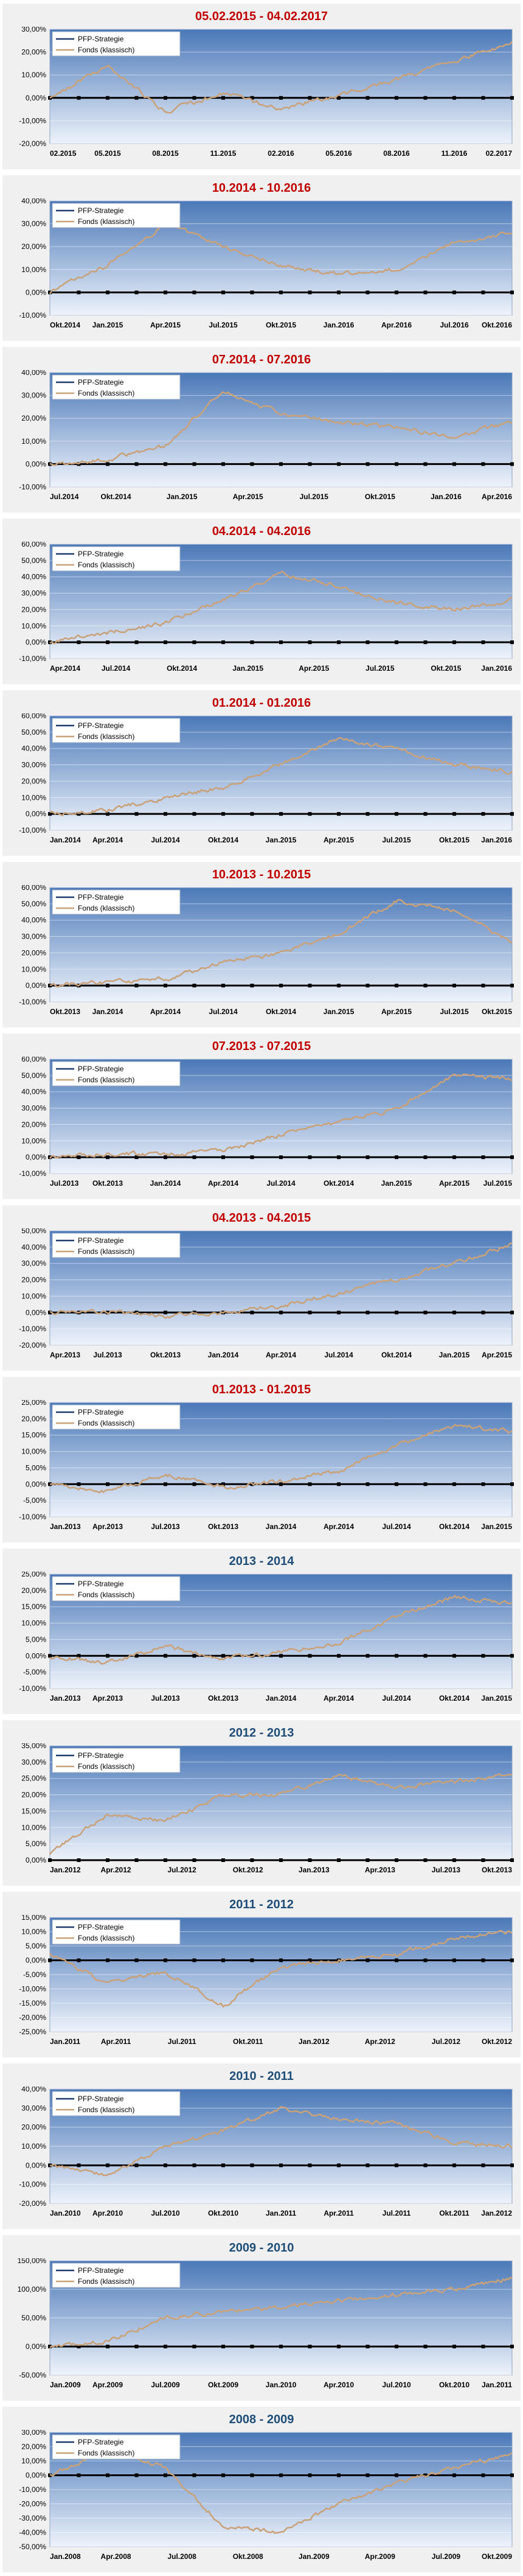 Image resolution: width=523 pixels, height=2576 pixels. I want to click on legend-label-strategy: PFP-Strategie, so click(101, 2442).